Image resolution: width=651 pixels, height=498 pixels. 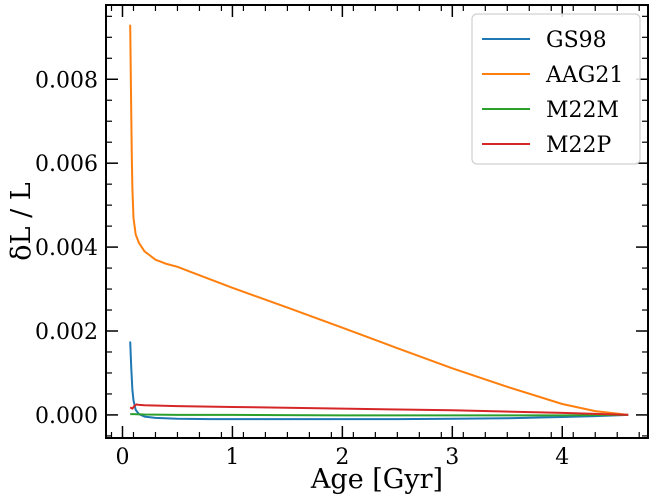 What do you see at coordinates (584, 75) in the screenshot?
I see `legend-label-aag21: AAG21` at bounding box center [584, 75].